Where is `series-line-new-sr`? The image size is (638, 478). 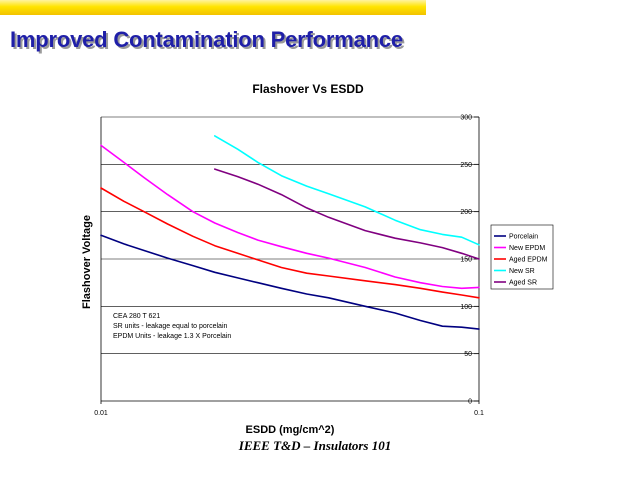 series-line-new-sr is located at coordinates (347, 190).